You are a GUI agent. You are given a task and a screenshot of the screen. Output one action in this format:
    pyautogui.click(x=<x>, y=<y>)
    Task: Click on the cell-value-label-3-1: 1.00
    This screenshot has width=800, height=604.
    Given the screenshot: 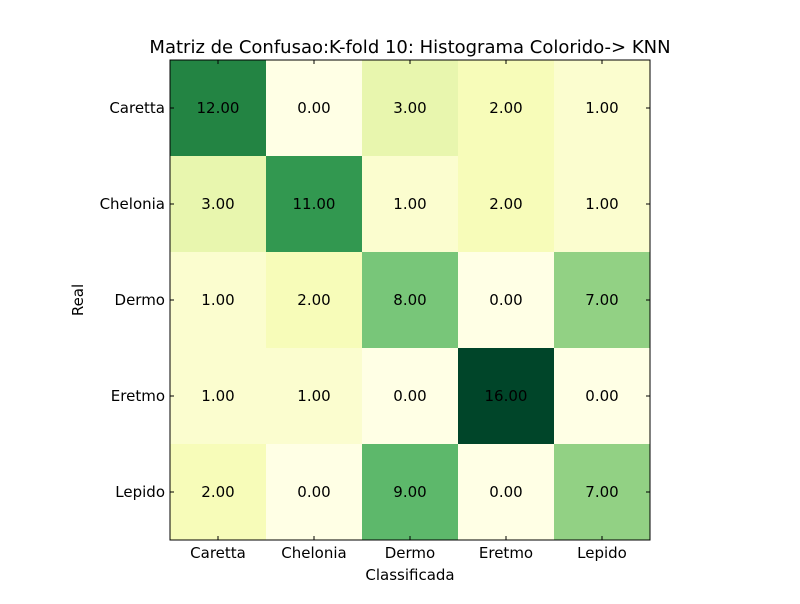 What is the action you would take?
    pyautogui.click(x=313, y=396)
    